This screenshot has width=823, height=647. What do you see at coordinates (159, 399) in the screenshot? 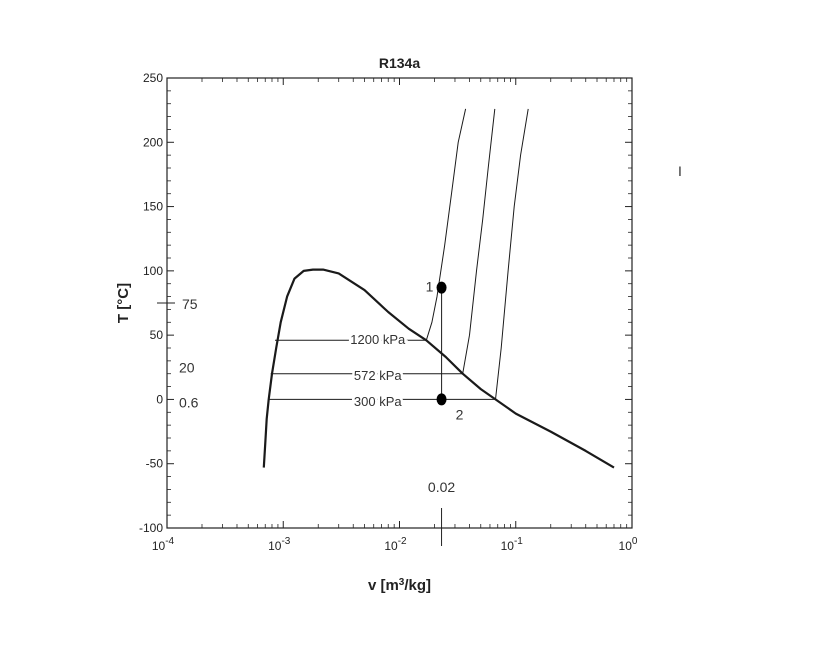
I see `y-tick-label: 0` at bounding box center [159, 399].